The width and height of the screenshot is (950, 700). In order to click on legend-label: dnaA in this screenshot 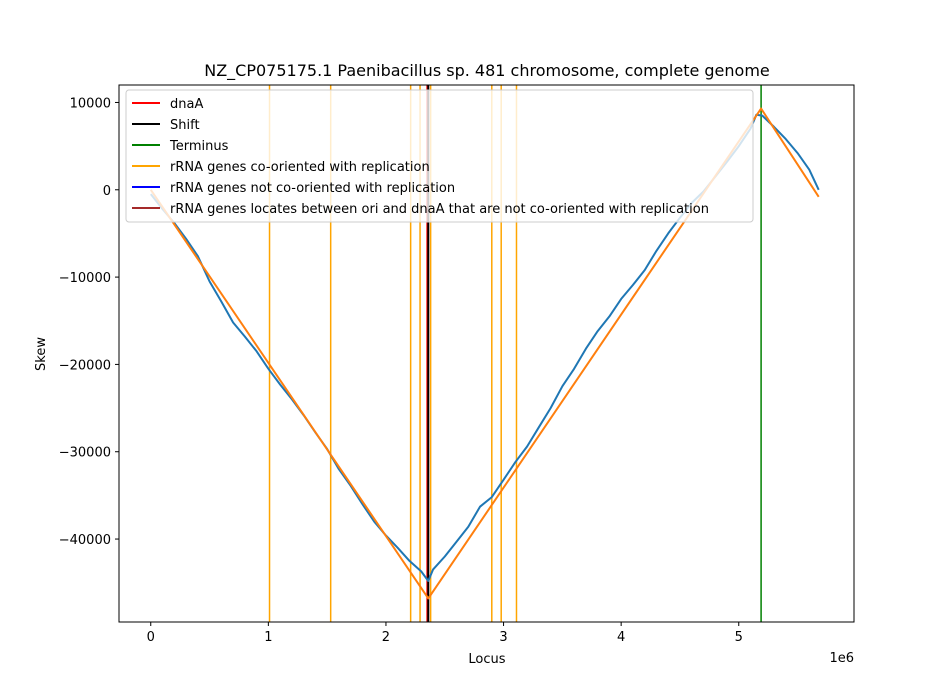, I will do `click(186, 104)`.